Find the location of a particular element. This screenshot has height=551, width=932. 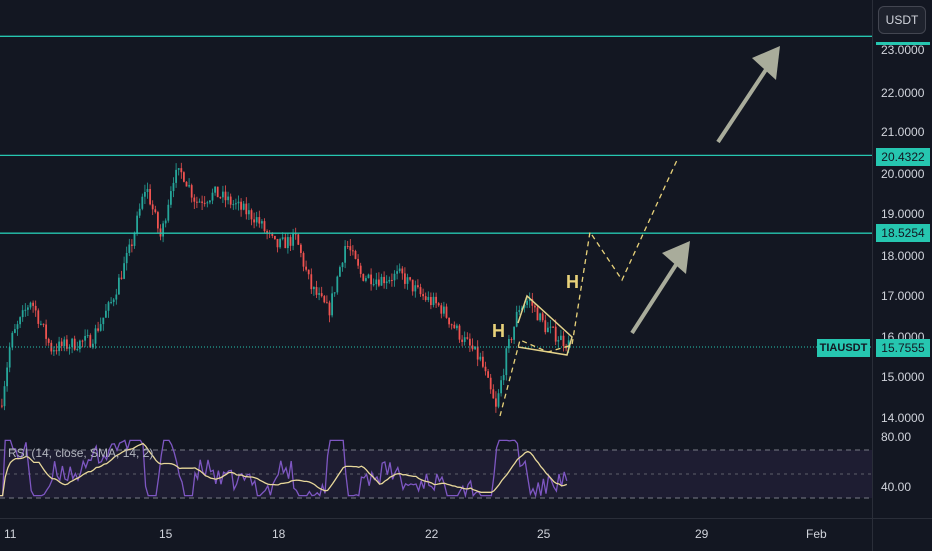

date-label: 29 is located at coordinates (702, 534).